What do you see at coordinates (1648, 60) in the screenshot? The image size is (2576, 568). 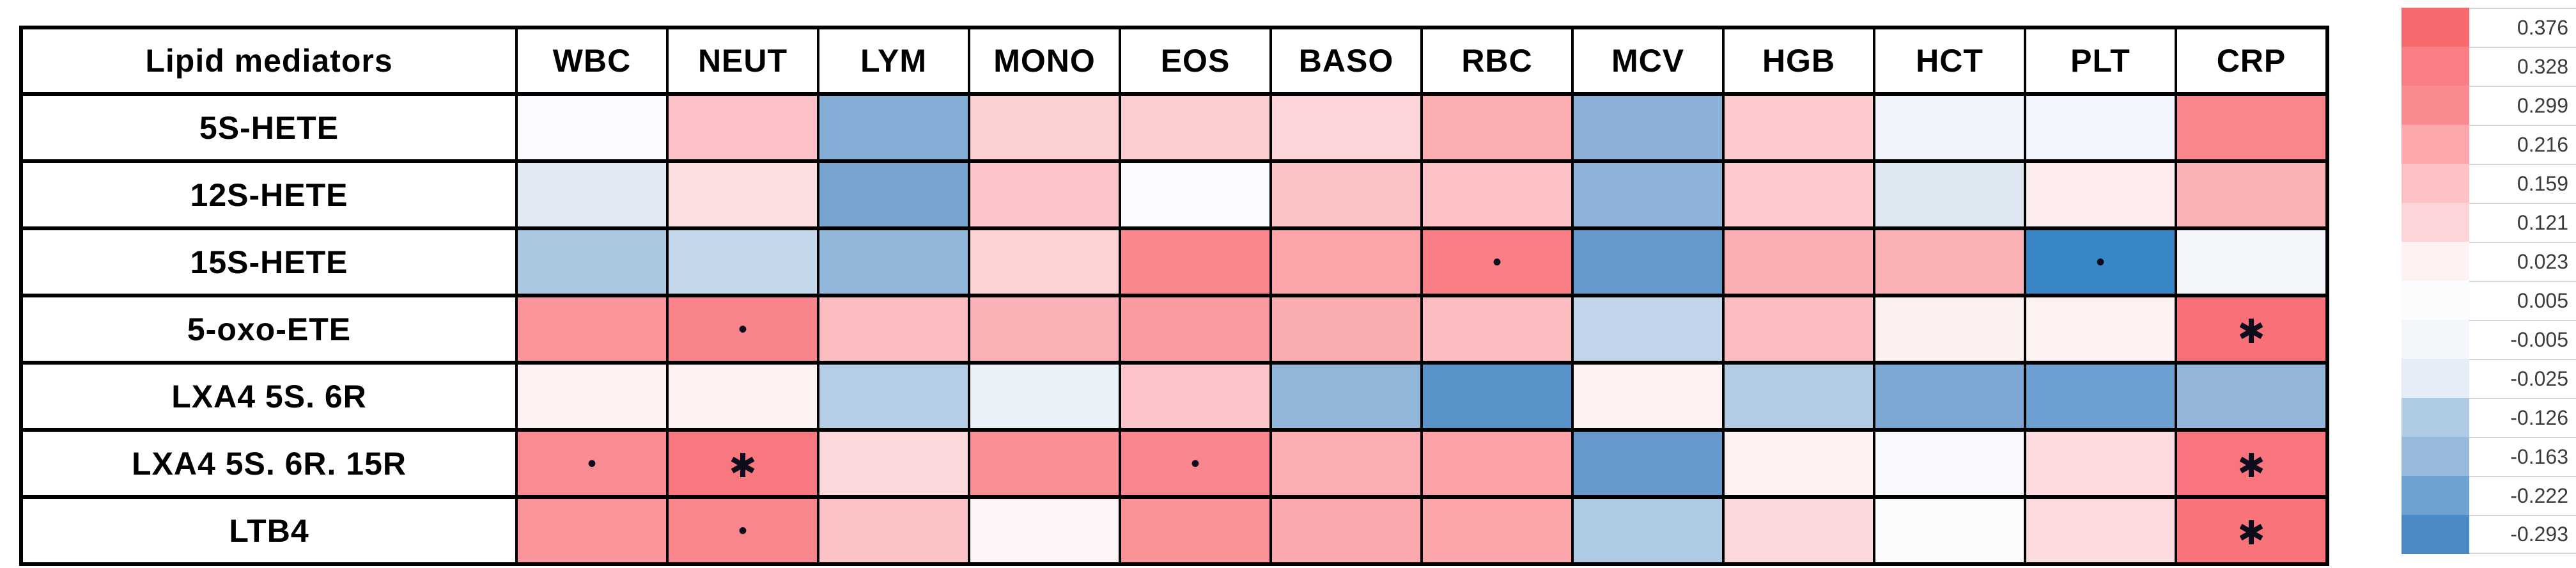 I see `column-header-mcv: MCV` at bounding box center [1648, 60].